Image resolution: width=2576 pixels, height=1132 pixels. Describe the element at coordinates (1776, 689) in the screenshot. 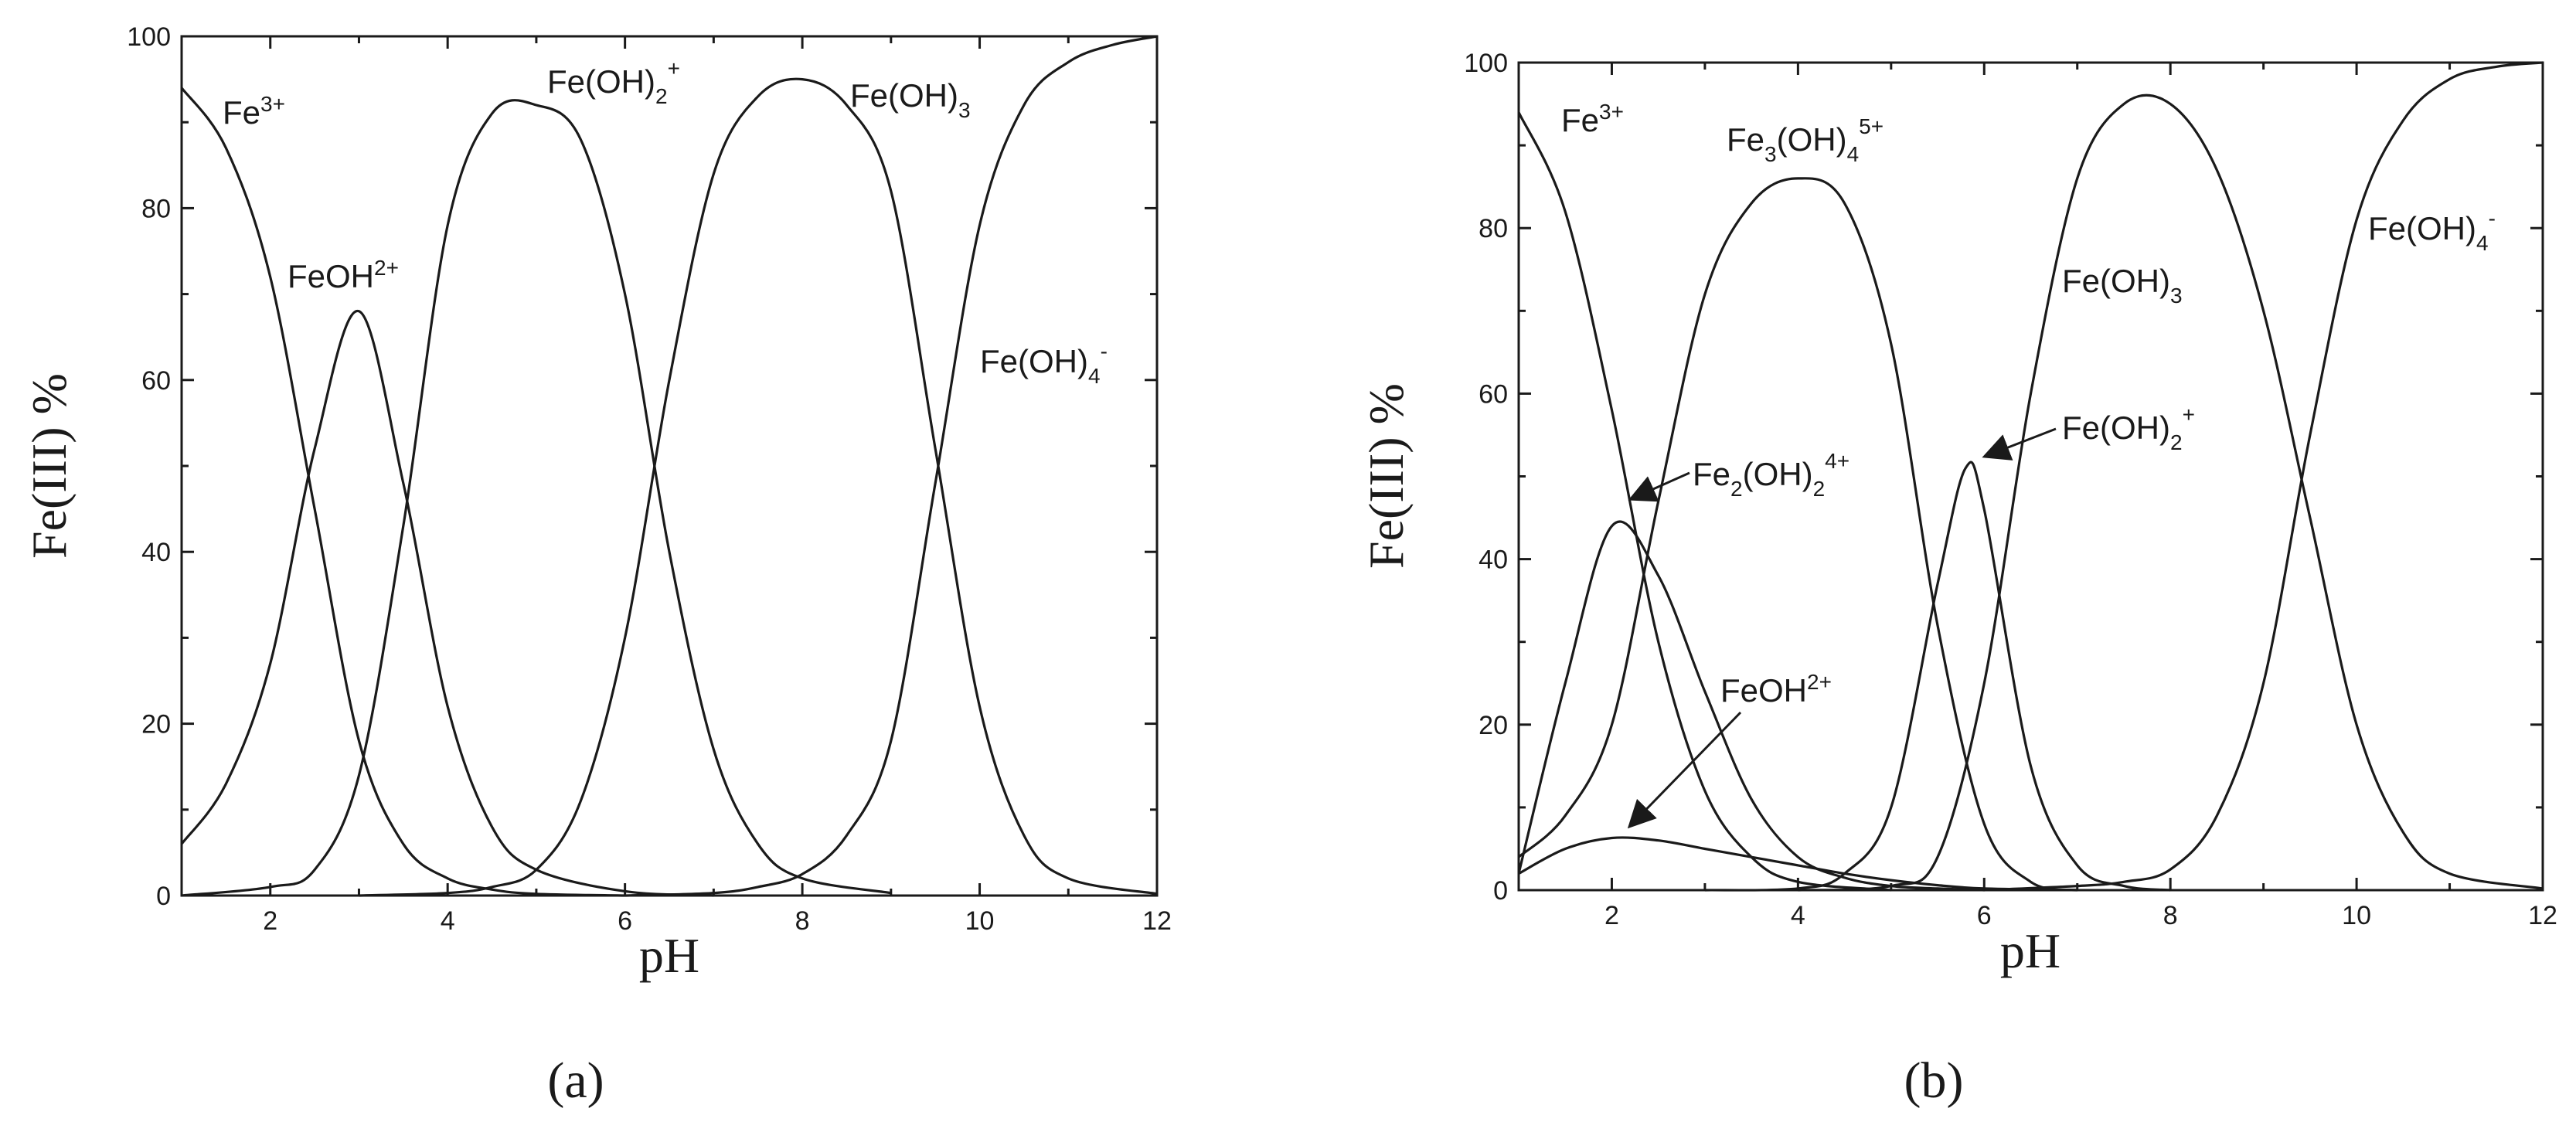

I see `label-b-feoh2: FeOH2+` at that location.